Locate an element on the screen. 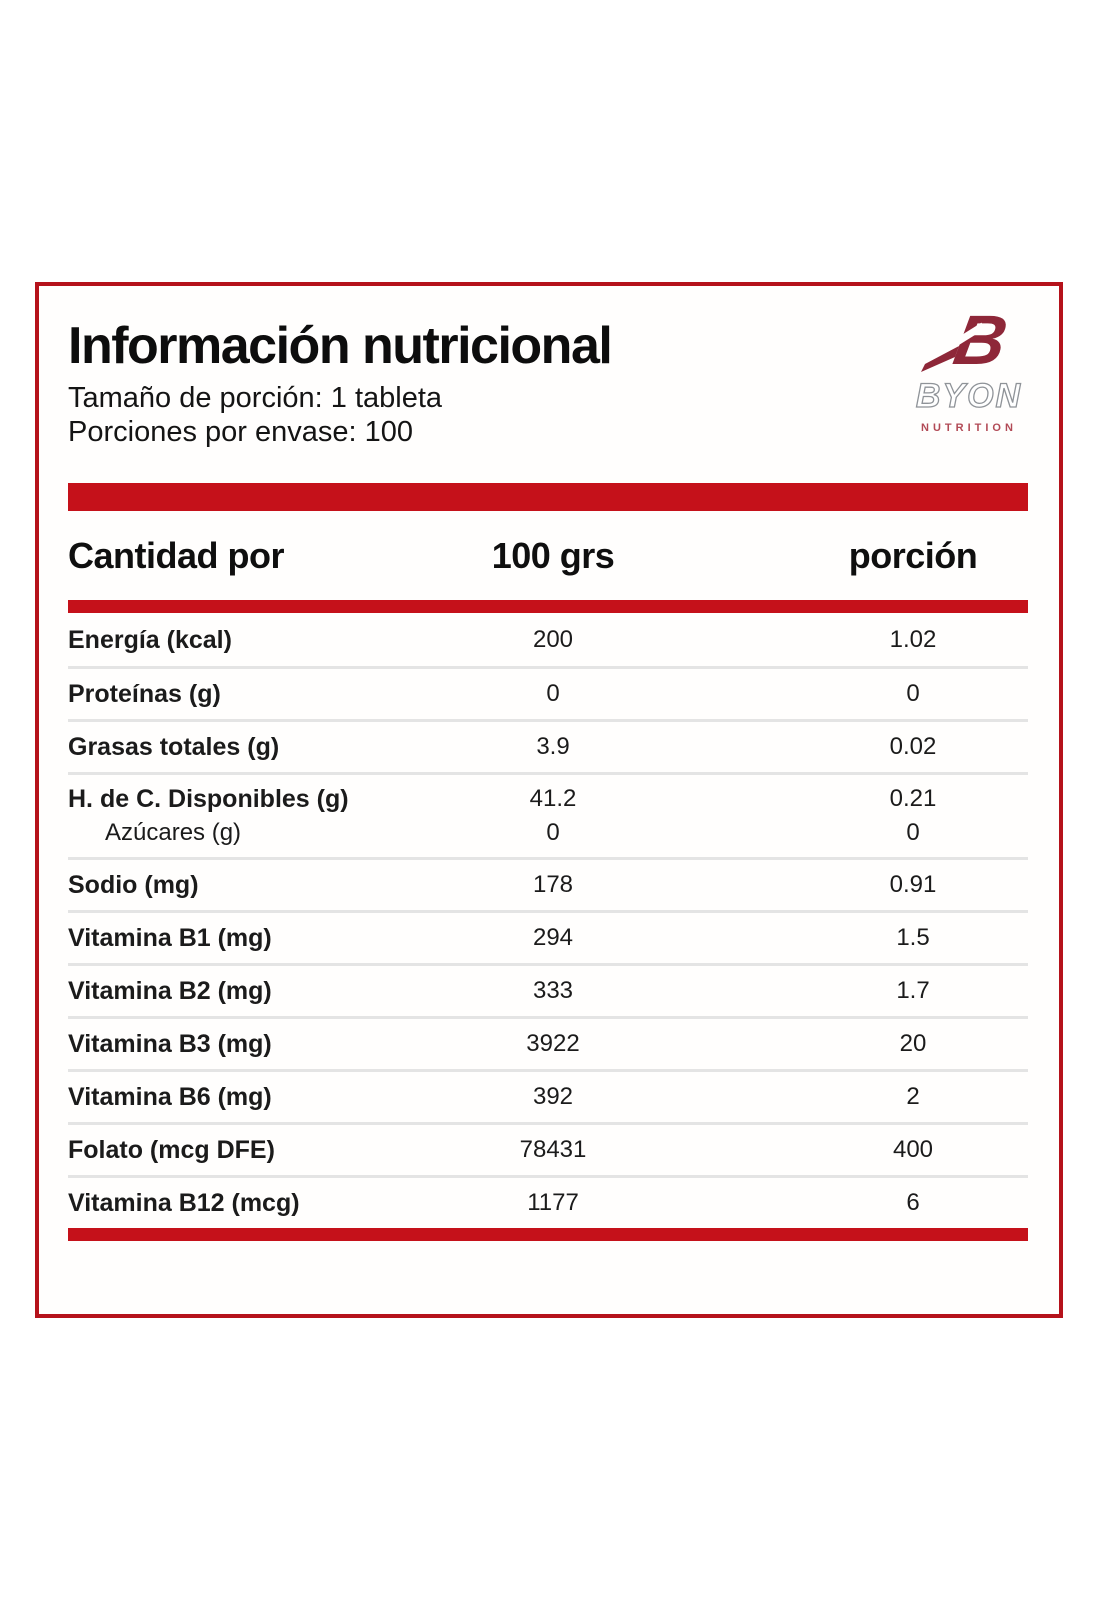  value-per-portion-main: 0.91 is located at coordinates (913, 884).